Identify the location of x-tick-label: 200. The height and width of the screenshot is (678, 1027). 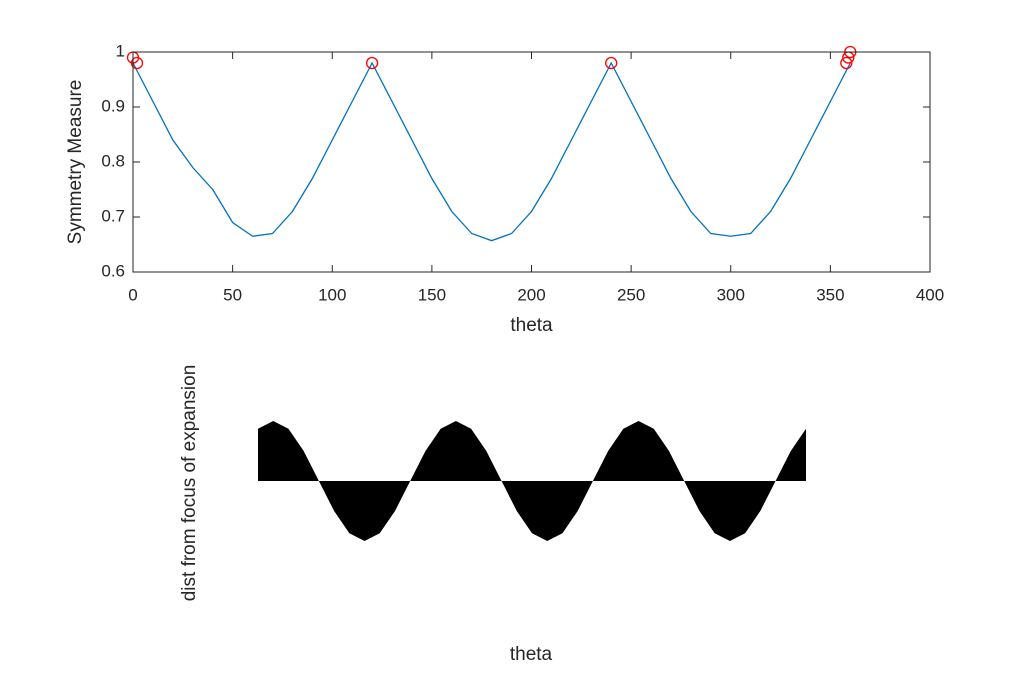
(531, 294).